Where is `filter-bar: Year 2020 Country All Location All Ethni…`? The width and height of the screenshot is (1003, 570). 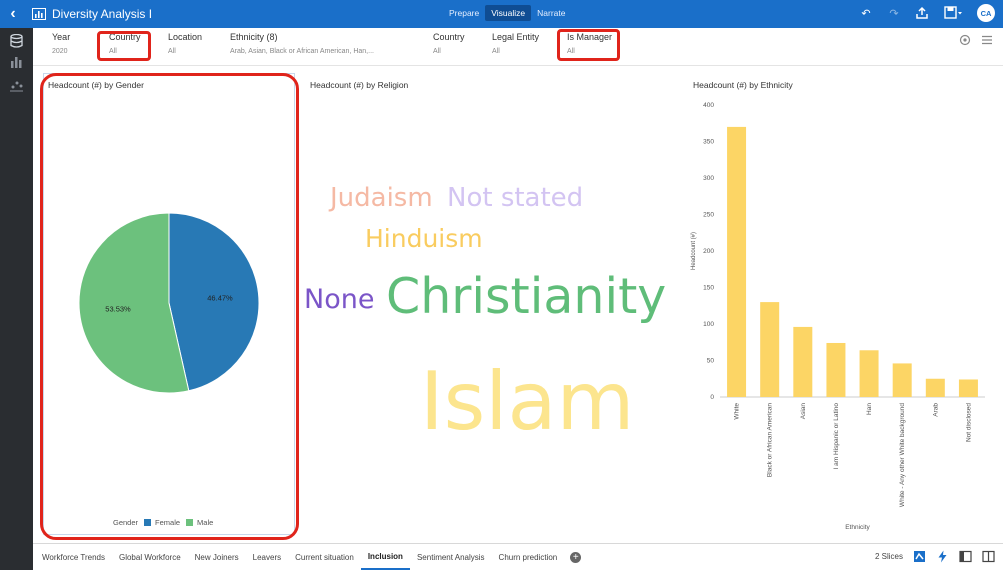 filter-bar: Year 2020 Country All Location All Ethni… is located at coordinates (518, 47).